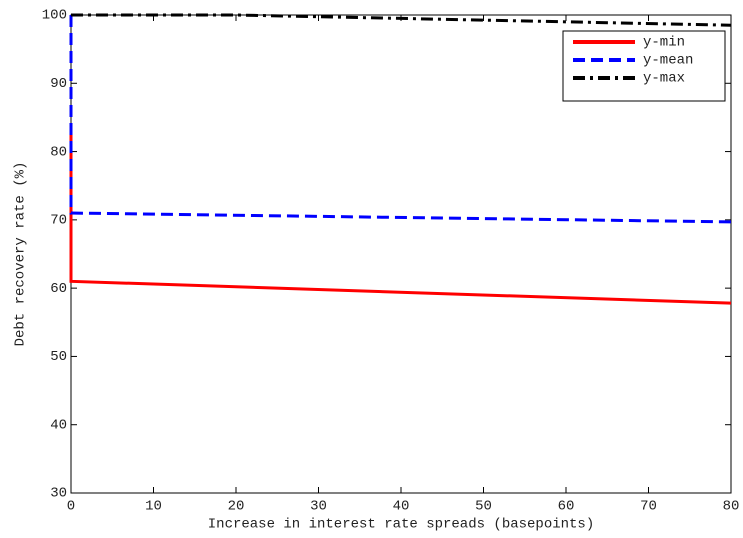 The image size is (743, 538). Describe the element at coordinates (58, 494) in the screenshot. I see `y-tick-label: 30` at that location.